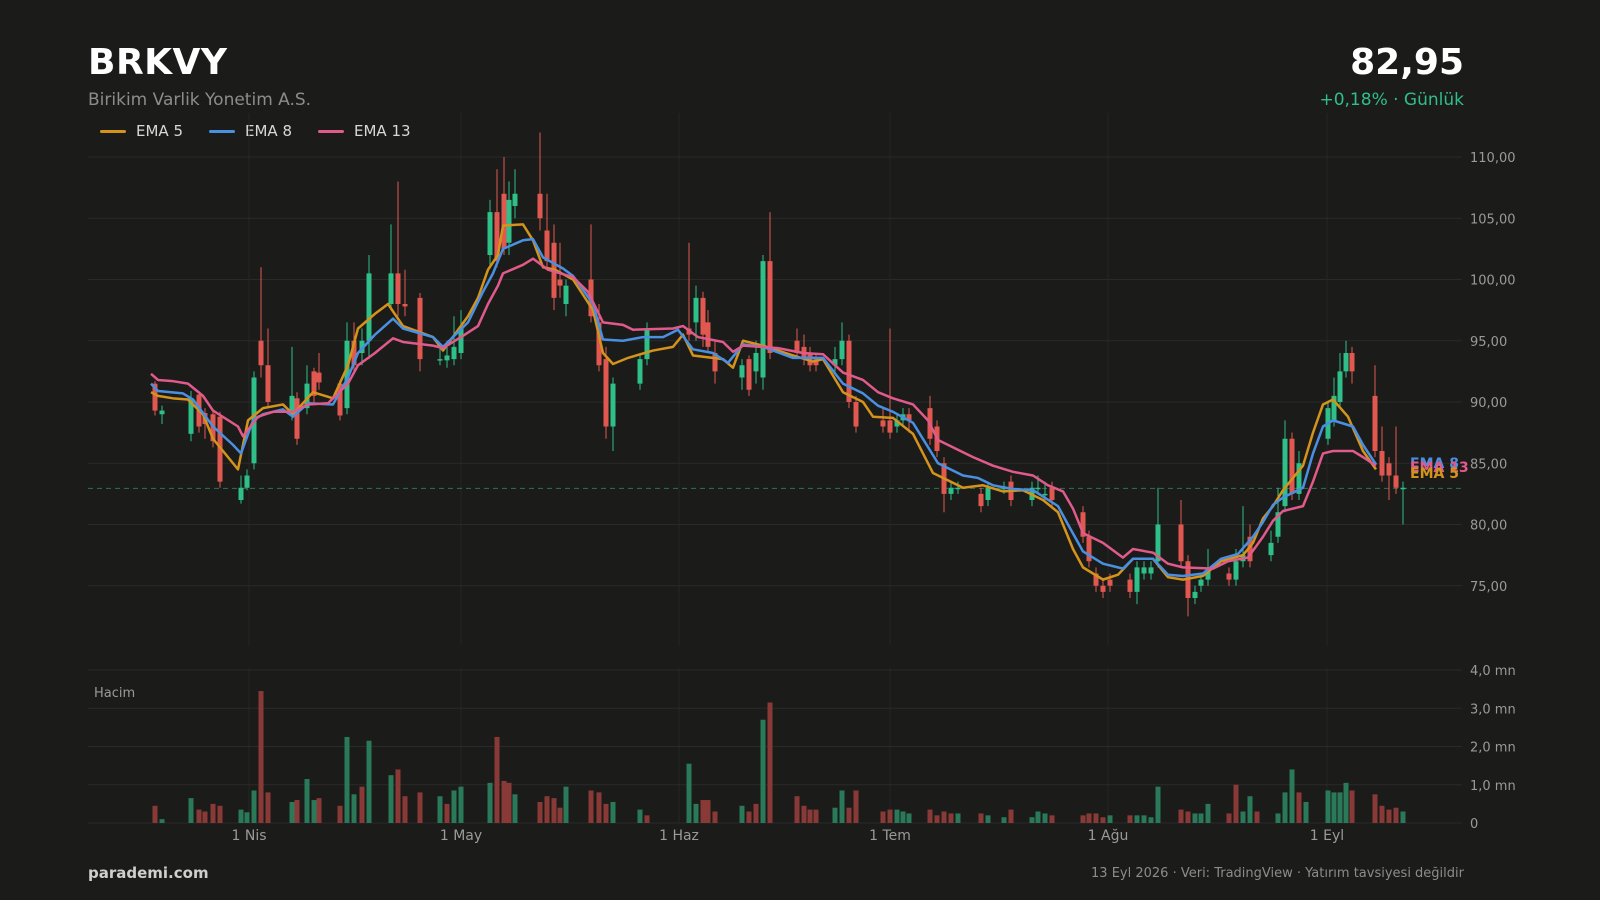  I want to click on legend-item-ema8: EMA 8, so click(250, 131).